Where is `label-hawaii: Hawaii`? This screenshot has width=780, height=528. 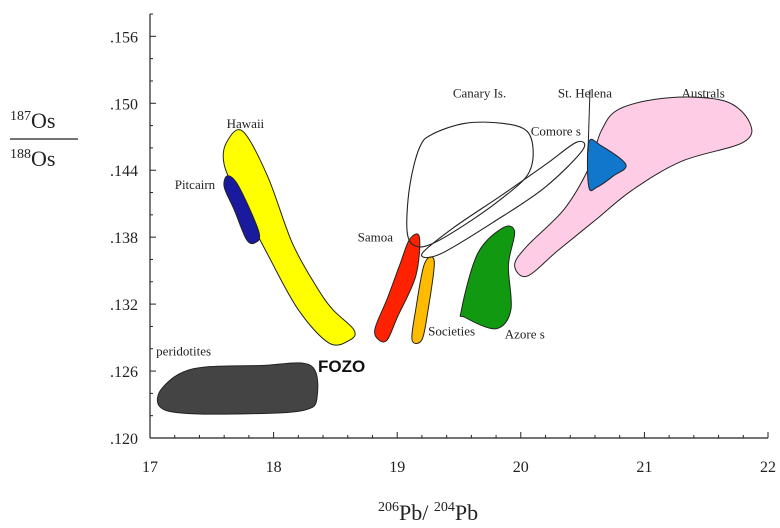
label-hawaii: Hawaii is located at coordinates (246, 123).